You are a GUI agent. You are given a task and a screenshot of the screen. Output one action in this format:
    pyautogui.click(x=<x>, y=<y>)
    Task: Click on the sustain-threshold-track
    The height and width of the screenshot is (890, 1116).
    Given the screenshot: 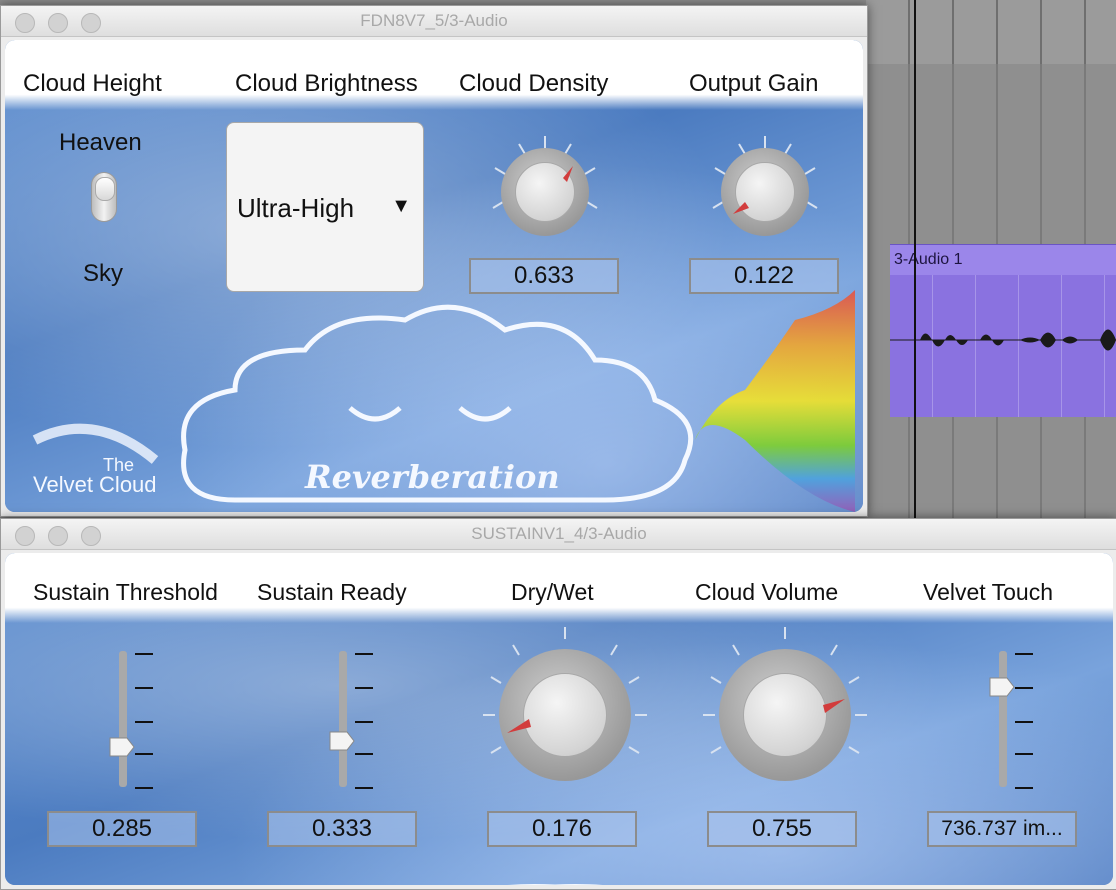 What is the action you would take?
    pyautogui.click(x=123, y=719)
    